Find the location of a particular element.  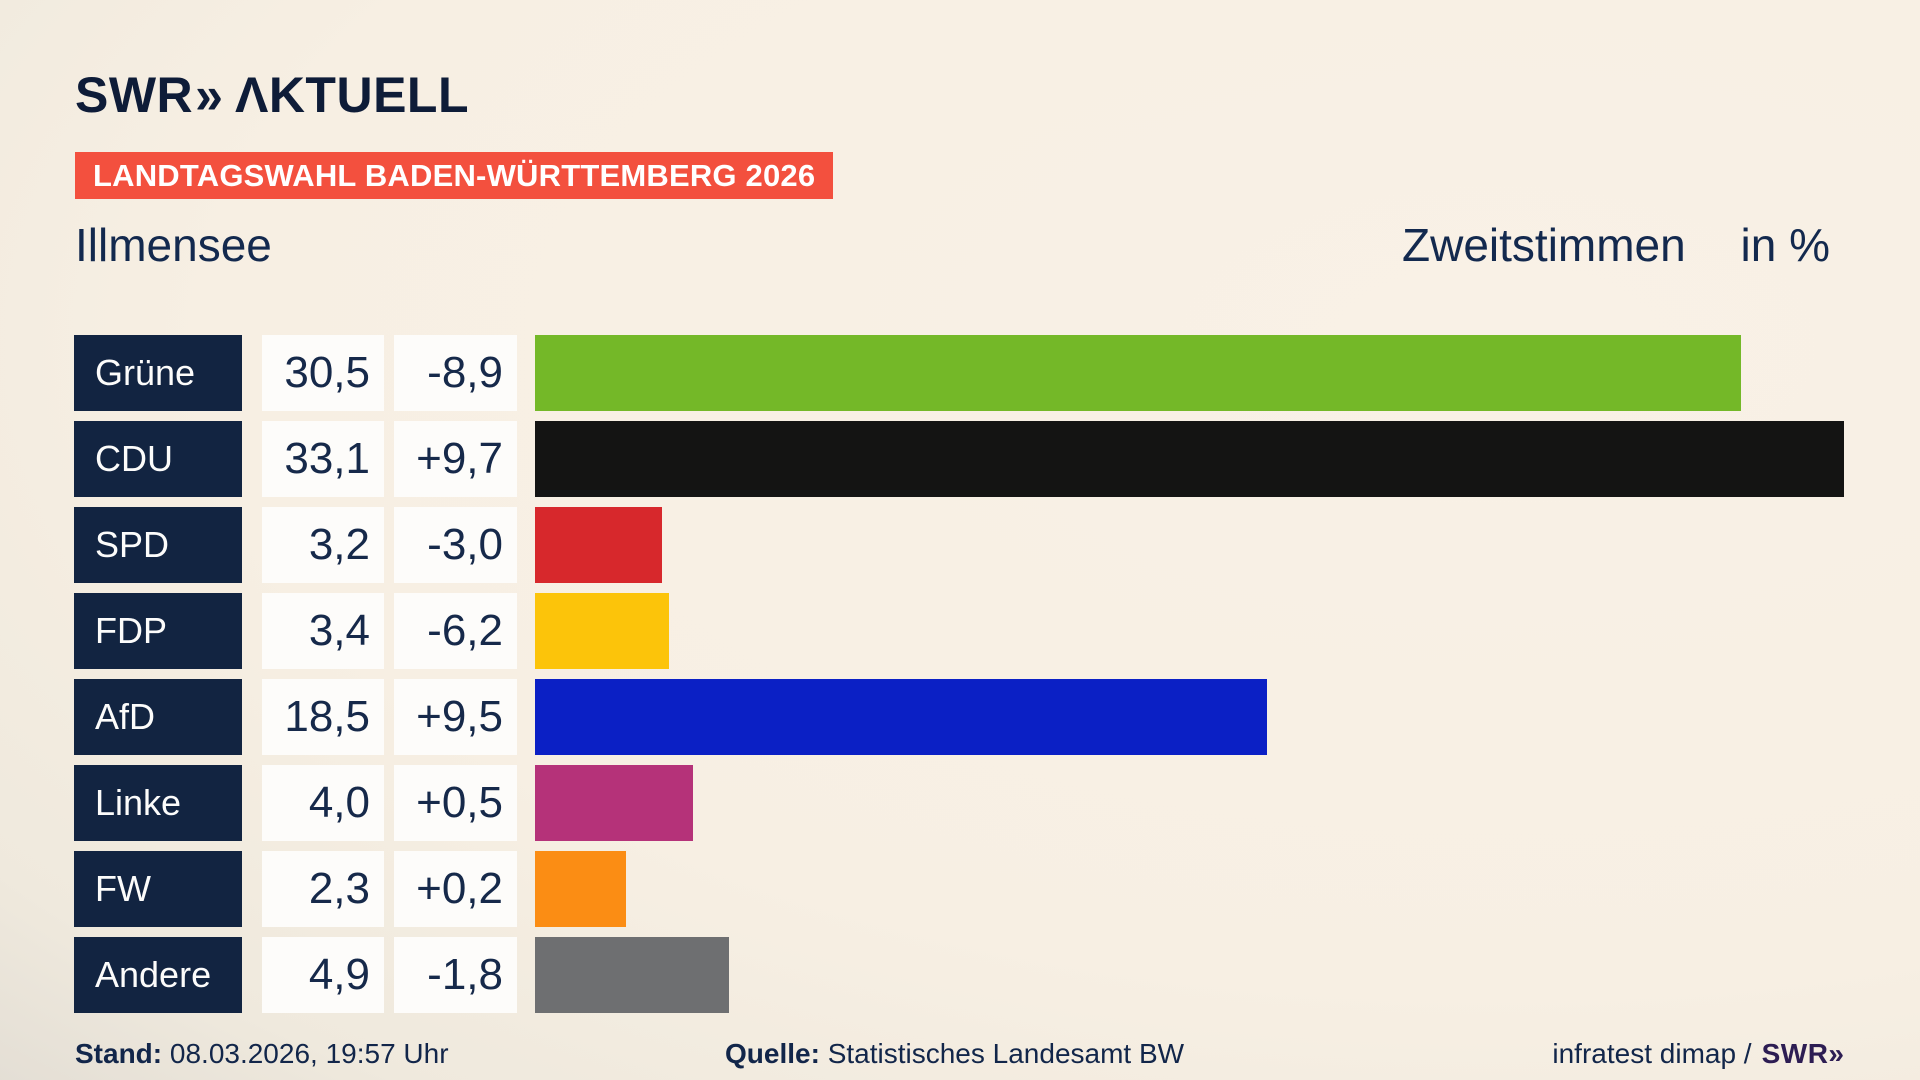

party-label: CDU is located at coordinates (158, 459).